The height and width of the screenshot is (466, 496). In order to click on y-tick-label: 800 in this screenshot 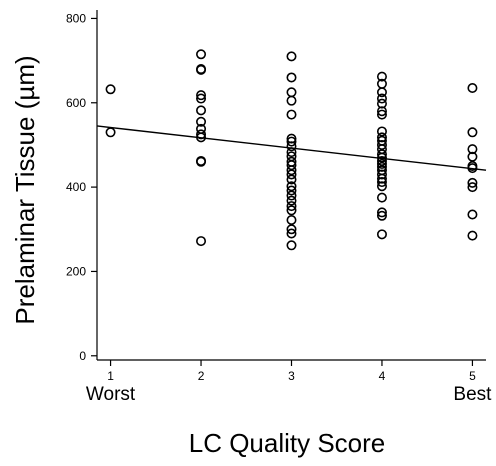, I will do `click(76, 18)`.